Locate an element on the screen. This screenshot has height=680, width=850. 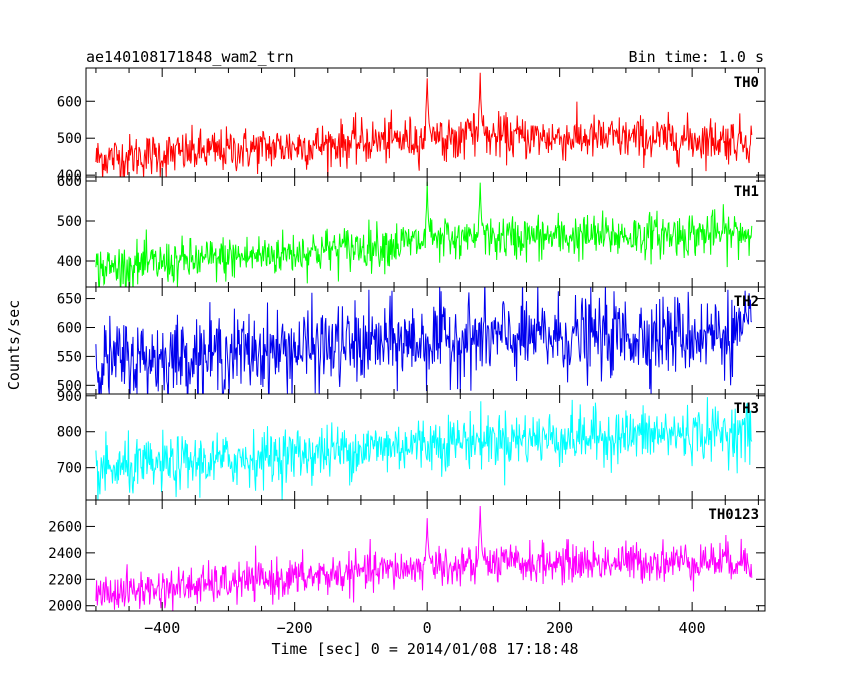
x-tick-label-400: 400 is located at coordinates (692, 628).